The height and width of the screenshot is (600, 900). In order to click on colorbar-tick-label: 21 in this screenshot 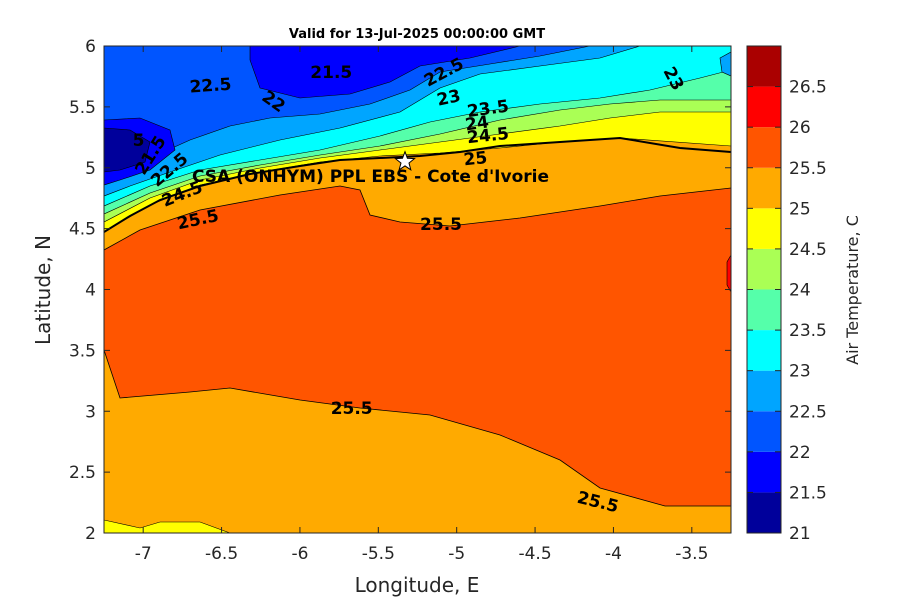, I will do `click(800, 534)`.